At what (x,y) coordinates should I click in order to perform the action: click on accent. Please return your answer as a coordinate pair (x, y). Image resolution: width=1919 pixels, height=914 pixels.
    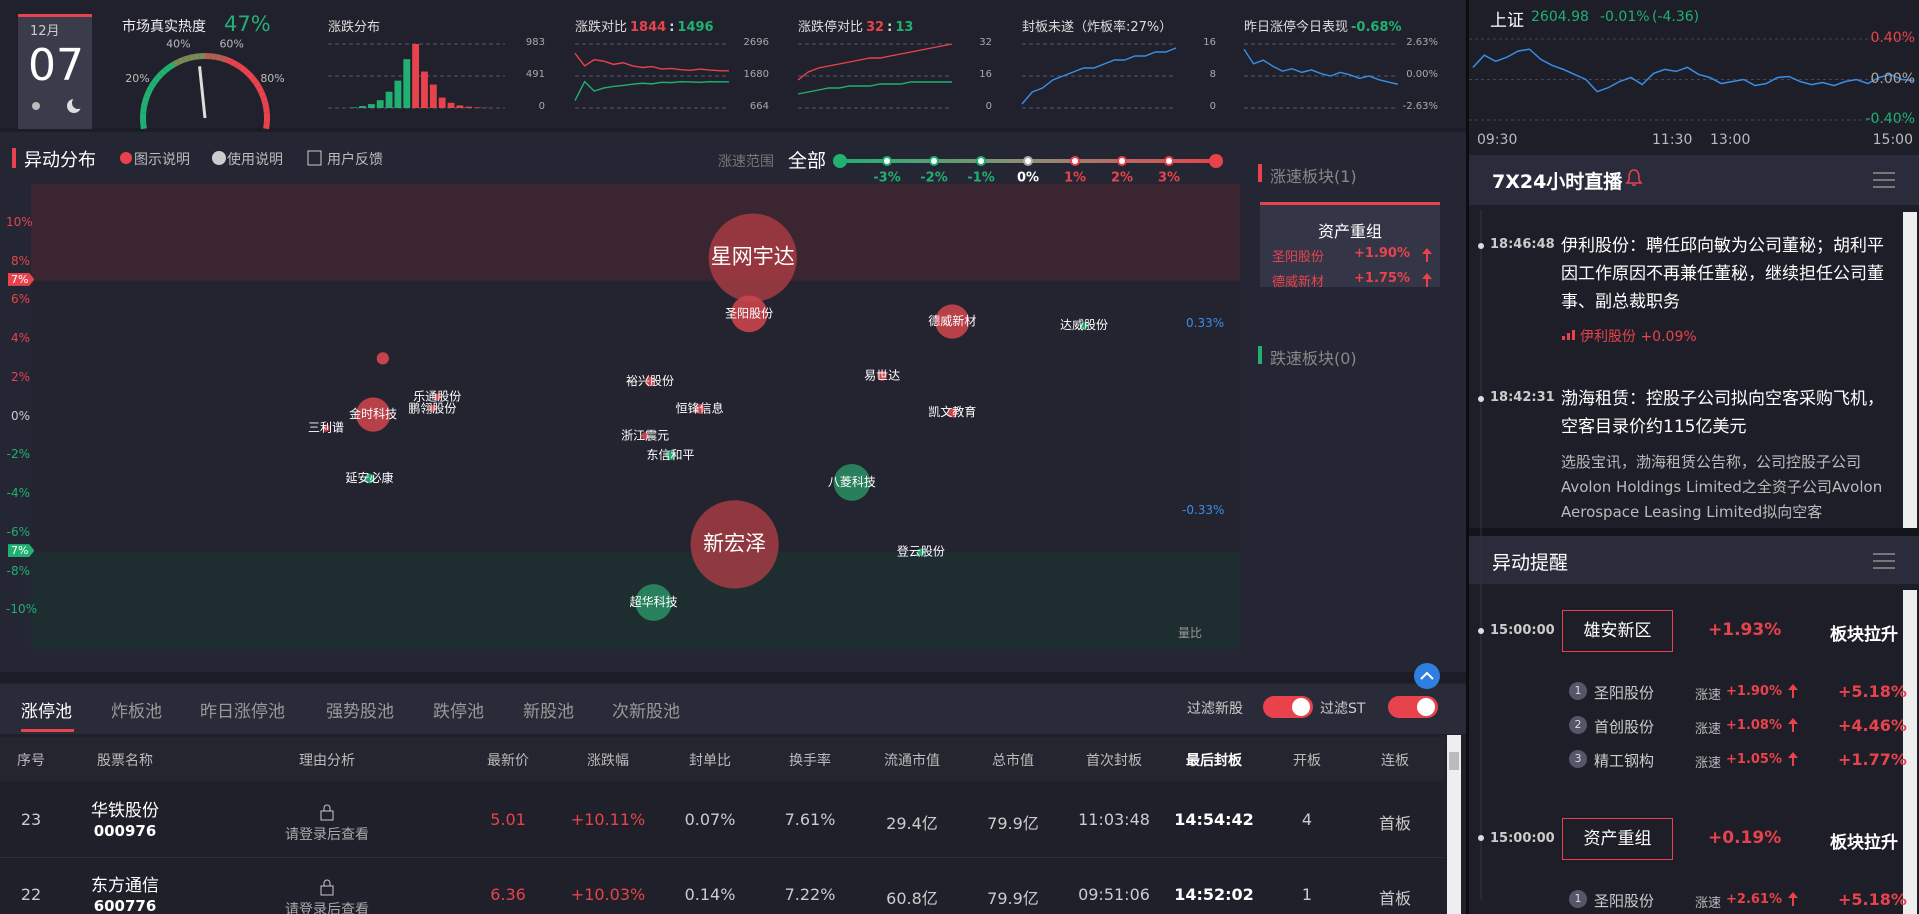
    Looking at the image, I should click on (1260, 173).